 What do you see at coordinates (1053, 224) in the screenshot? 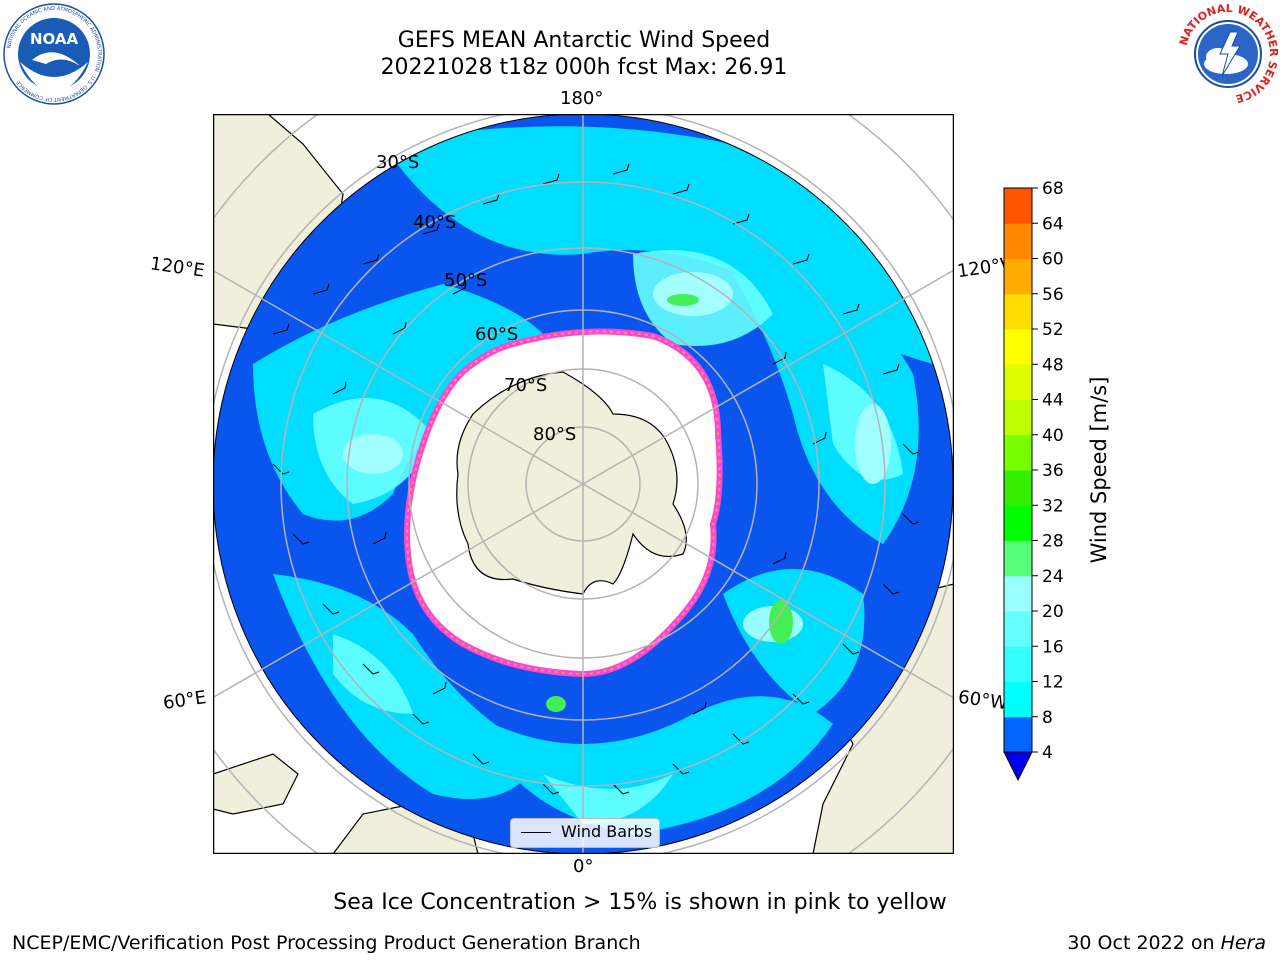
I see `colorbar-tick-label: 64` at bounding box center [1053, 224].